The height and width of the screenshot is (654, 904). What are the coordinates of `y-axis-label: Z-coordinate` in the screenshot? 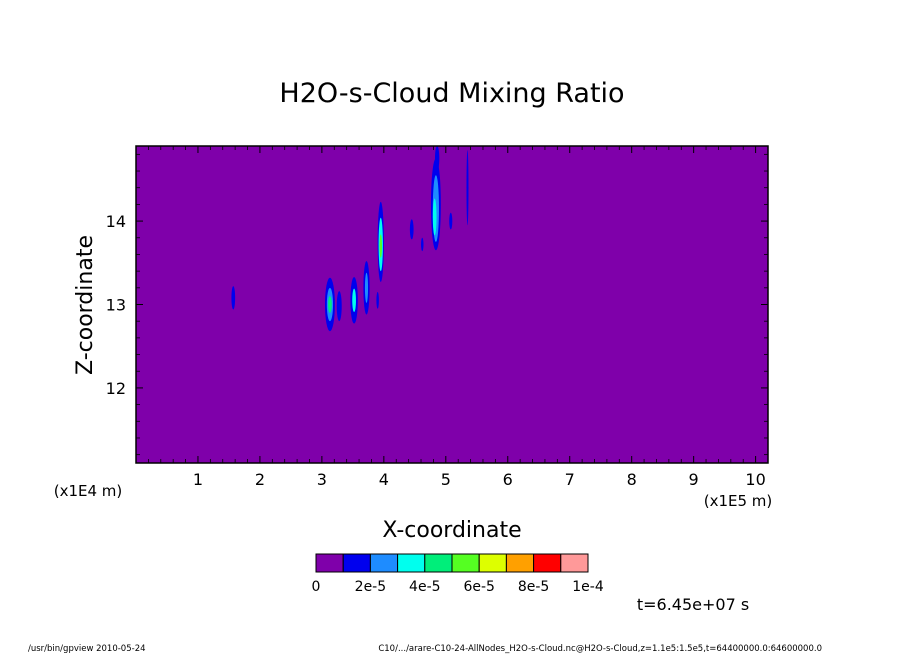 It's located at (85, 305).